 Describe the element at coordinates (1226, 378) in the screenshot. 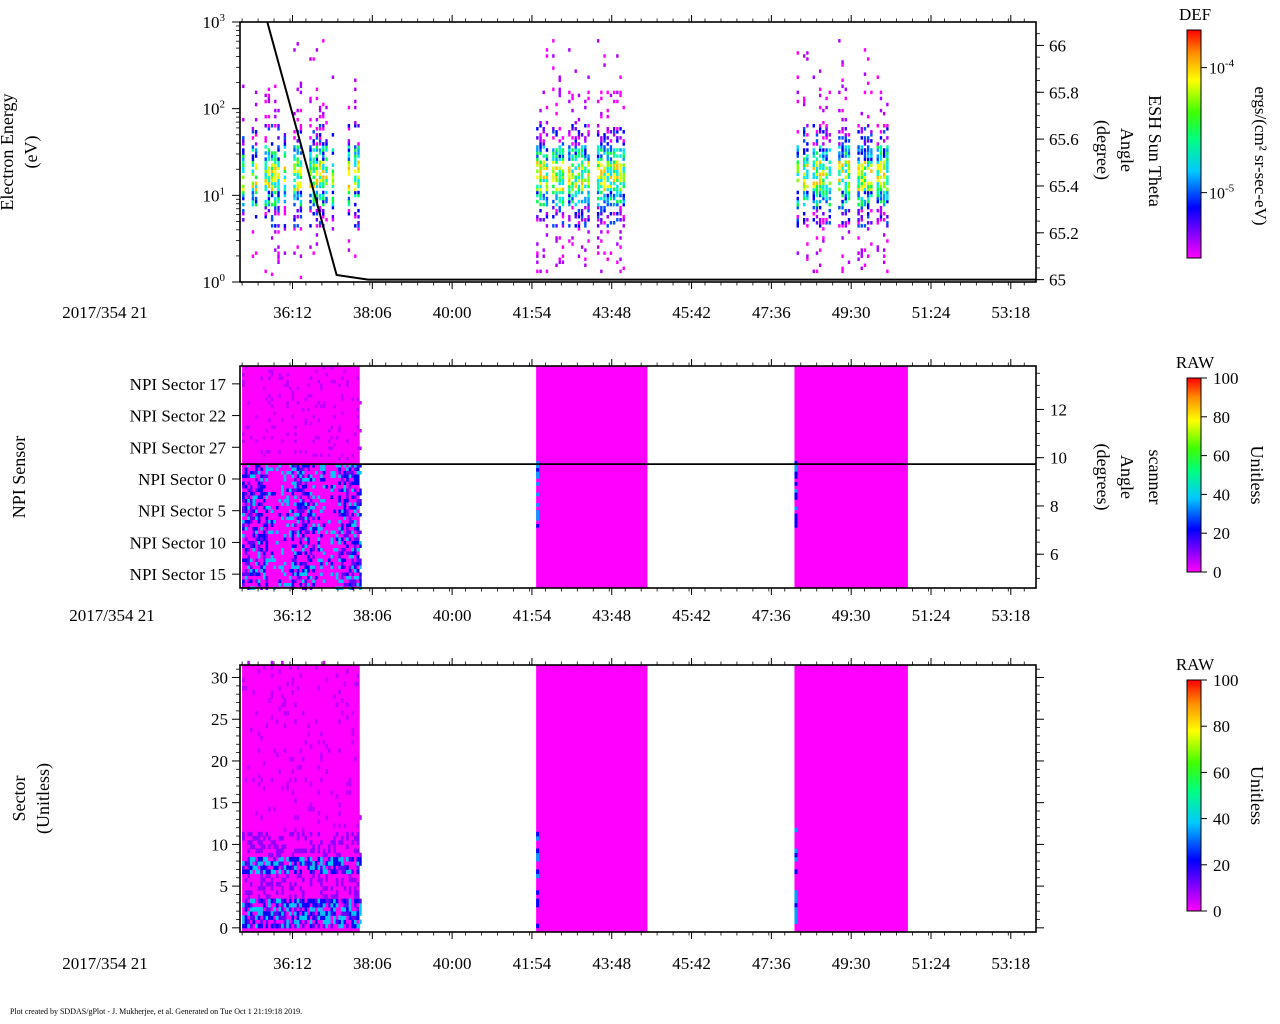

I see `colorbar-tick-label: 100` at that location.